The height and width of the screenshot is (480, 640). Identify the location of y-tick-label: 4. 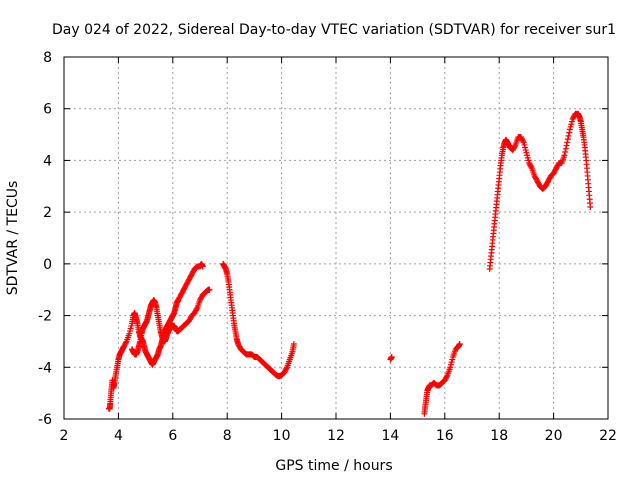
(47, 161).